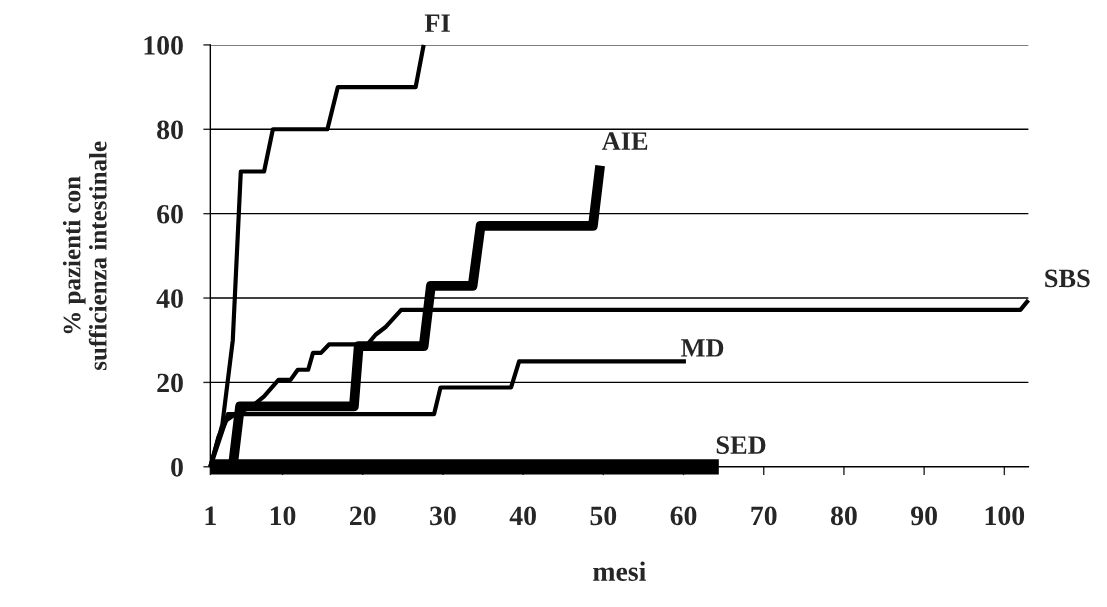  What do you see at coordinates (170, 383) in the screenshot?
I see `y-tick-label: 20` at bounding box center [170, 383].